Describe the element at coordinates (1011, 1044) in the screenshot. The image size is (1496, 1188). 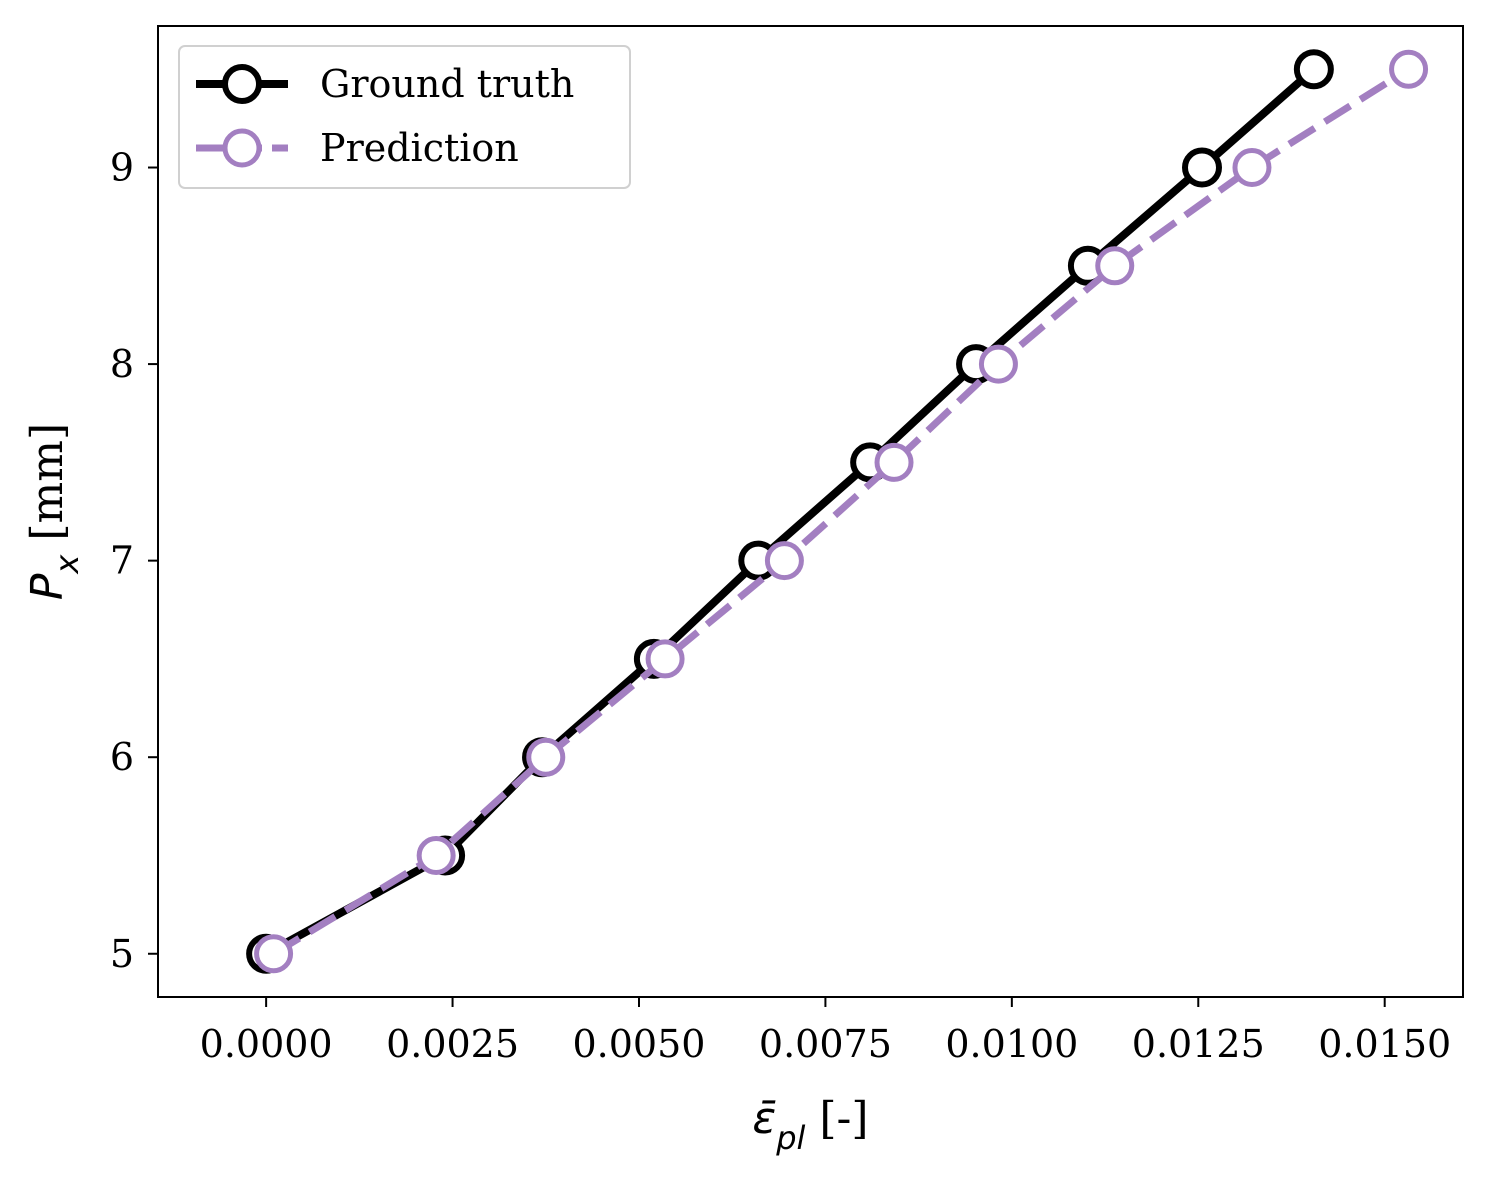
I see `x-tick-label: 0.0100` at that location.